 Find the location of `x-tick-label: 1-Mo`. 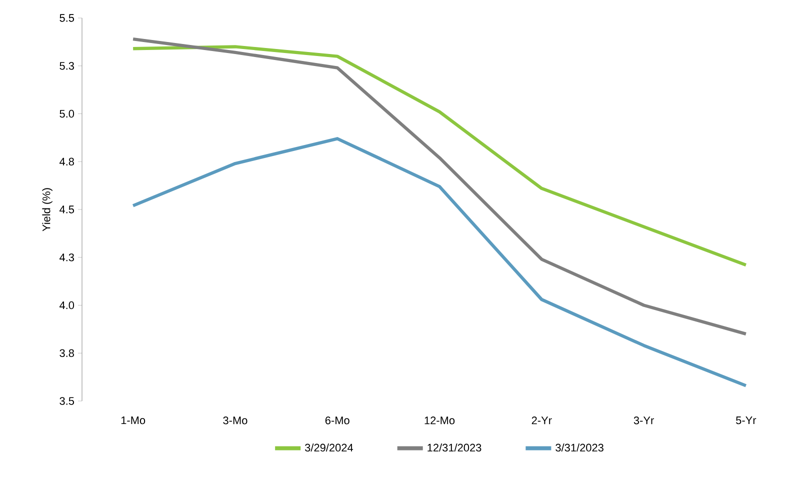

x-tick-label: 1-Mo is located at coordinates (133, 420).